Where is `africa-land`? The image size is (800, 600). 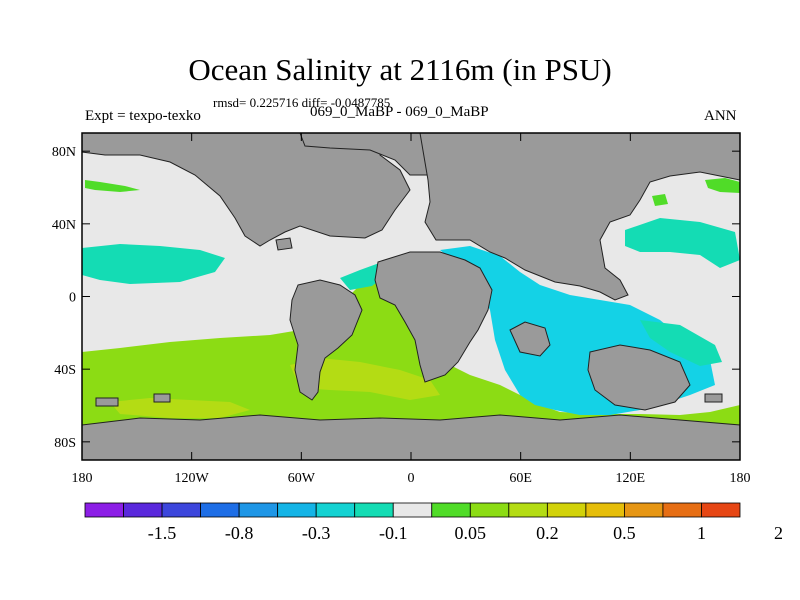
africa-land is located at coordinates (433, 317).